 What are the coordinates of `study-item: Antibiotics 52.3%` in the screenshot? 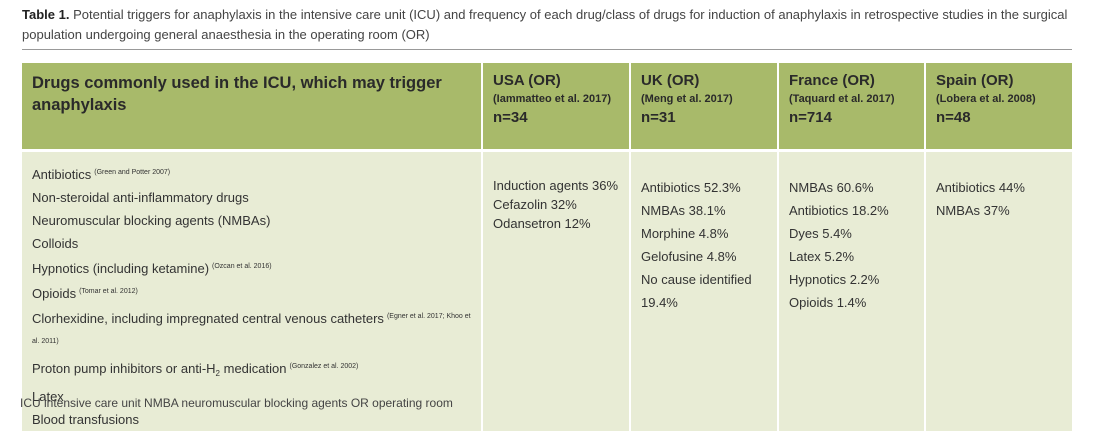 It's located at (704, 187).